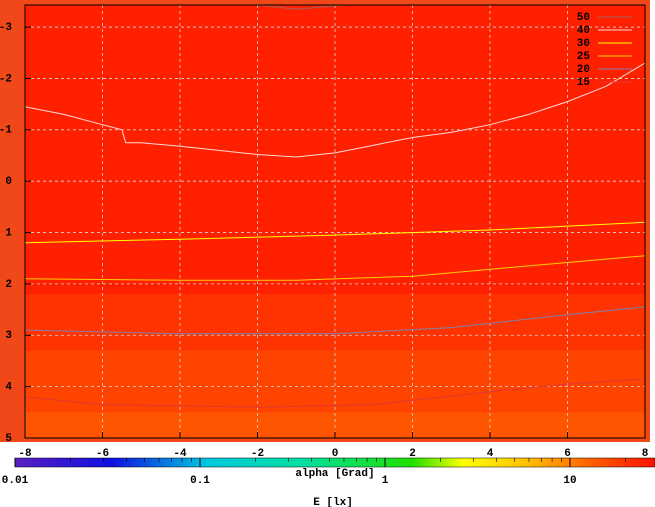  Describe the element at coordinates (334, 462) in the screenshot. I see `colorbar` at that location.